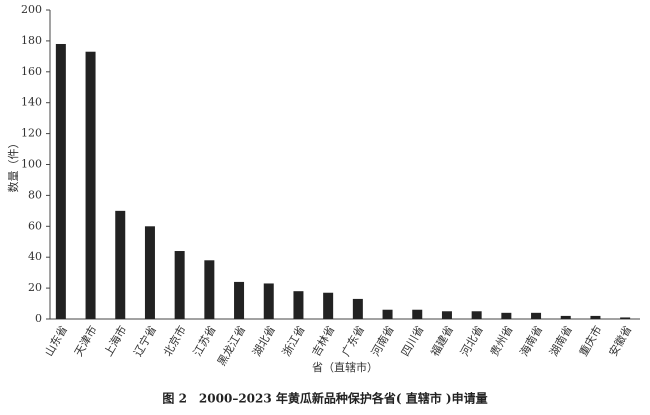 This screenshot has width=650, height=415. What do you see at coordinates (35, 256) in the screenshot?
I see `y-tick-label: 40` at bounding box center [35, 256].